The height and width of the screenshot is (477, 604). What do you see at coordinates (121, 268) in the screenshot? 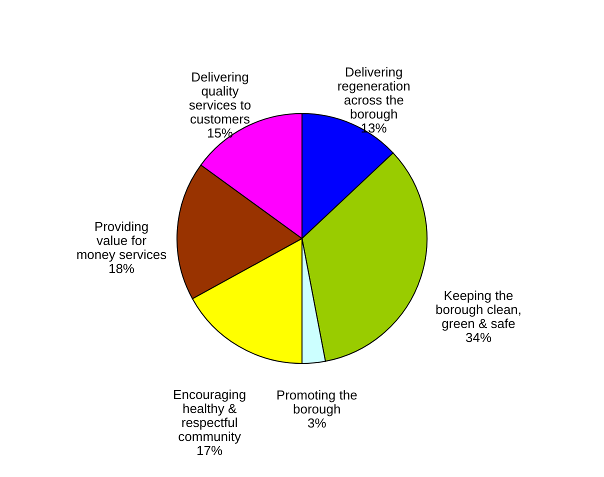
I see `data-label: 18%` at bounding box center [121, 268].